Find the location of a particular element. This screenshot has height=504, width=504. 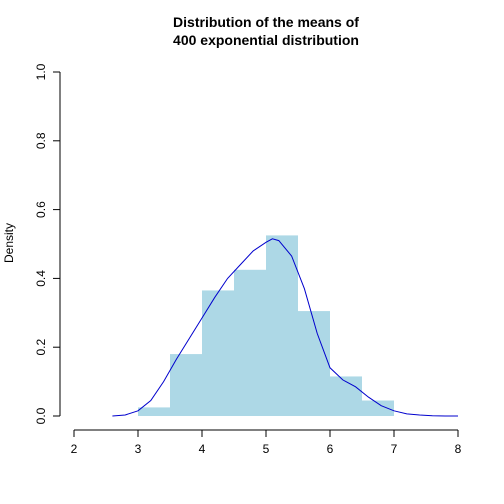

y-tick-label: 0.6 is located at coordinates (41, 209).